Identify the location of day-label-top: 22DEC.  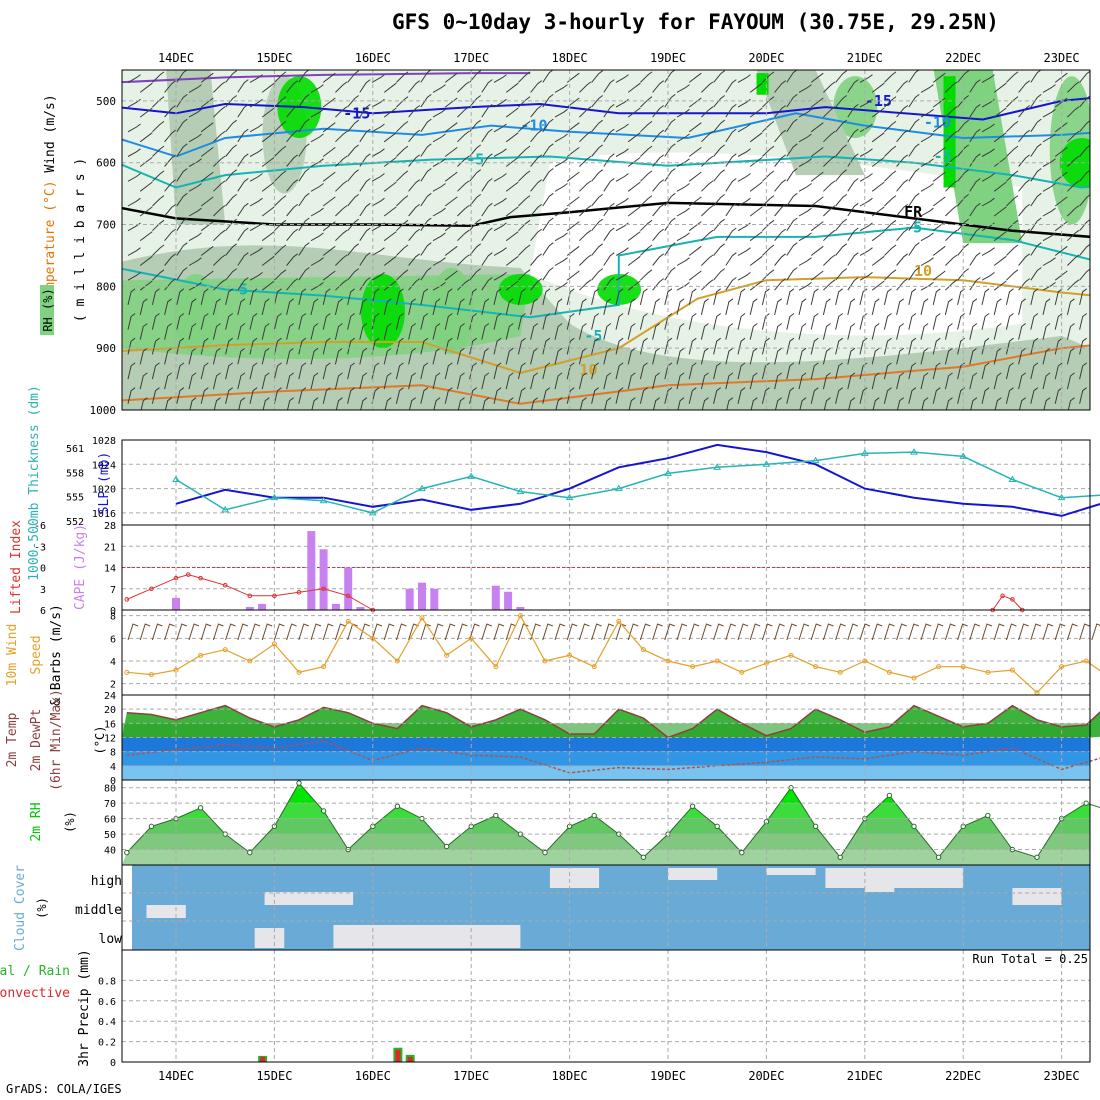
(963, 58).